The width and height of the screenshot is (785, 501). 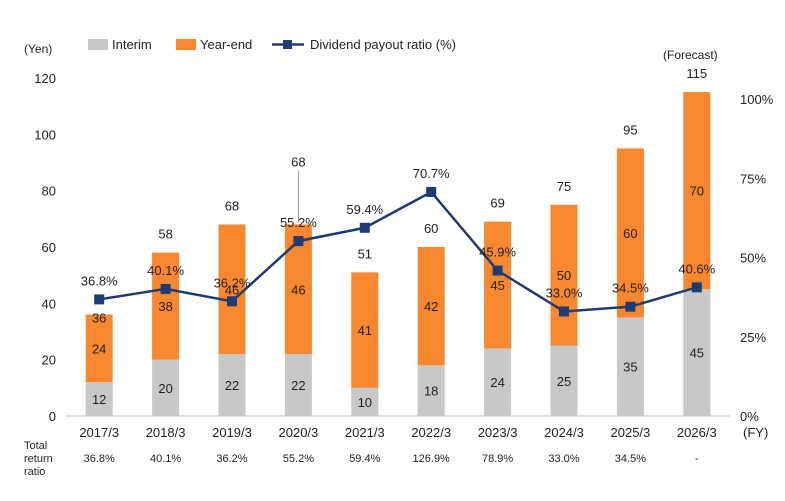 I want to click on total-return-label: Total return ratio, so click(x=38, y=459).